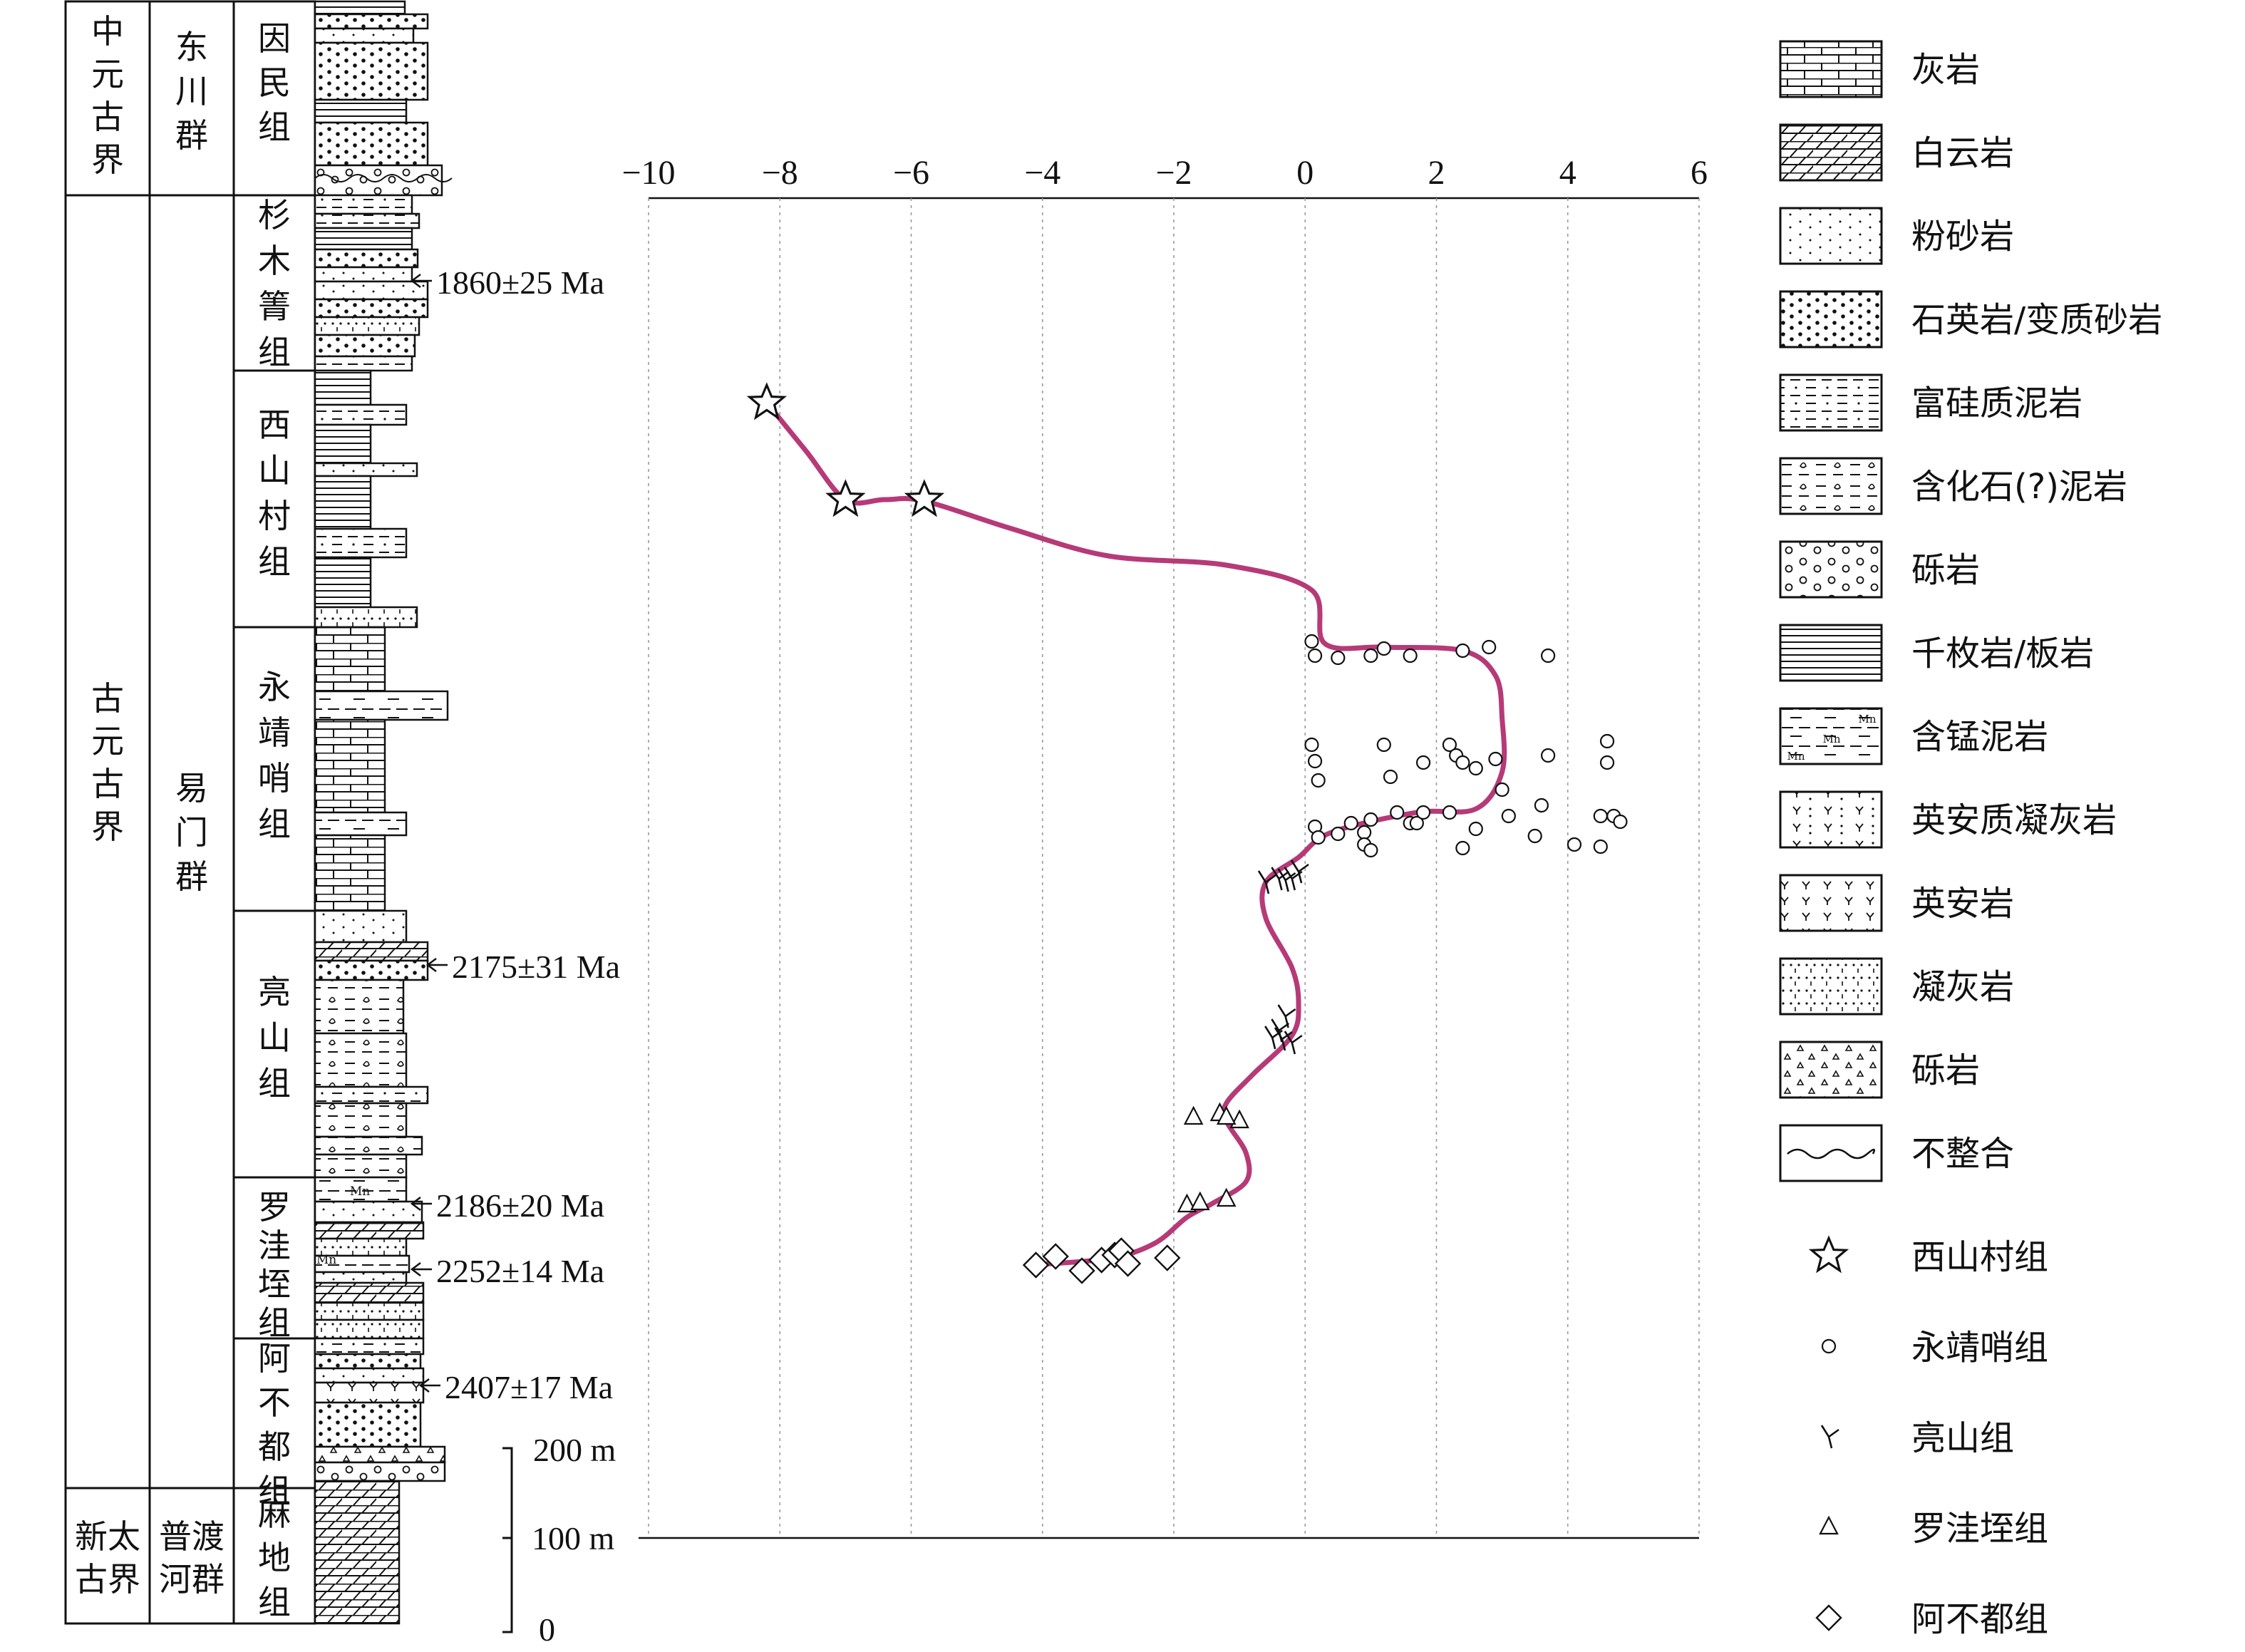 Image resolution: width=2245 pixels, height=1652 pixels. I want to click on legend-label: 英安岩, so click(1962, 904).